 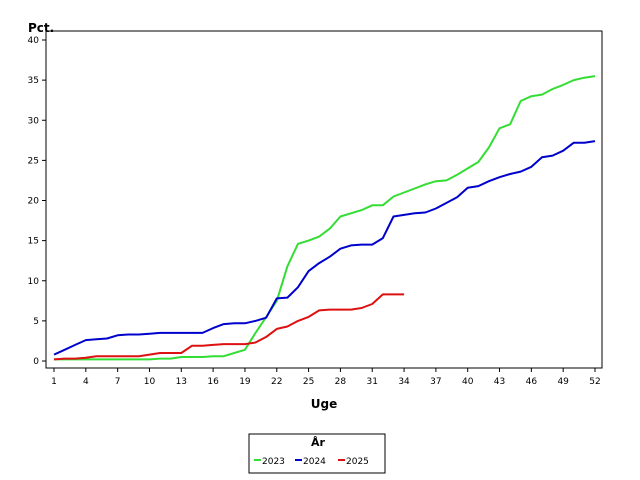 What do you see at coordinates (34, 41) in the screenshot?
I see `y-tick-label: 40` at bounding box center [34, 41].